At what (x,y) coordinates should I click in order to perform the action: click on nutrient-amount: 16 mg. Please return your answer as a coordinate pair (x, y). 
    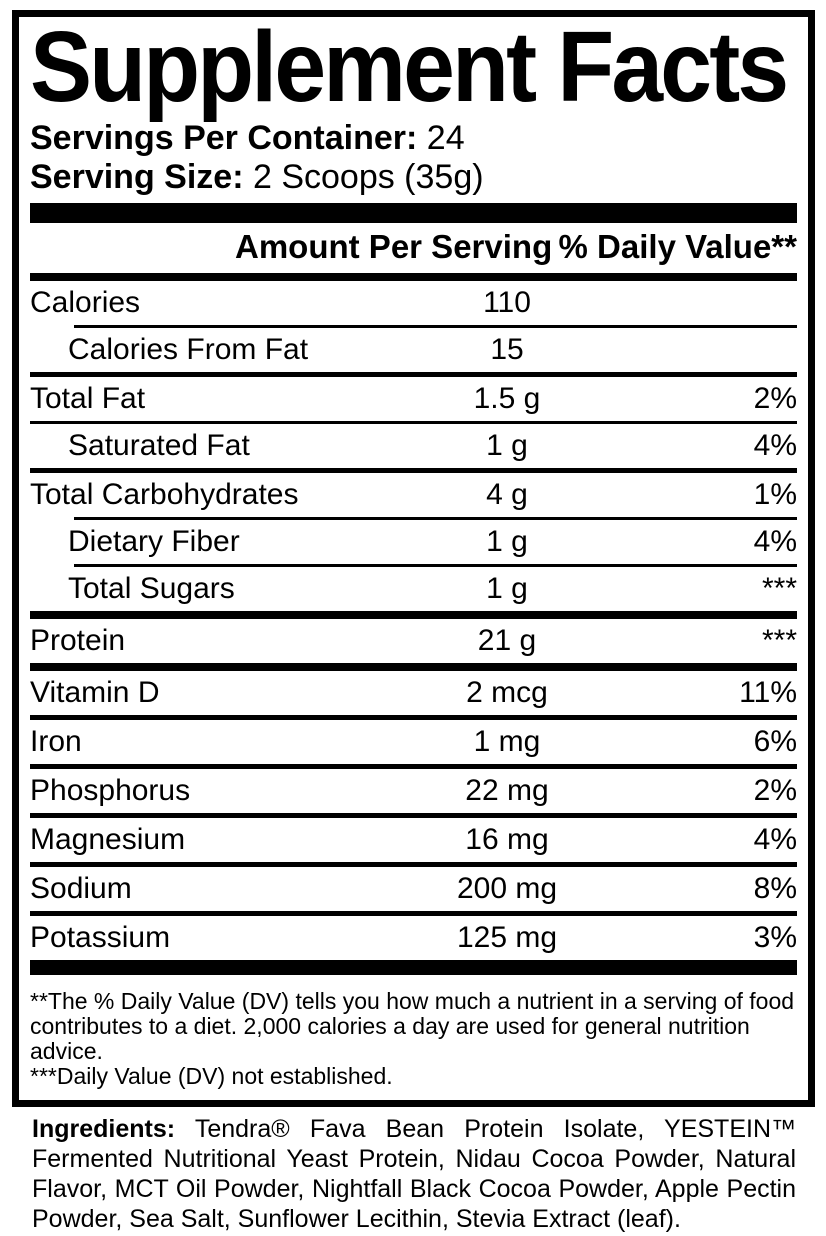
    Looking at the image, I should click on (507, 839).